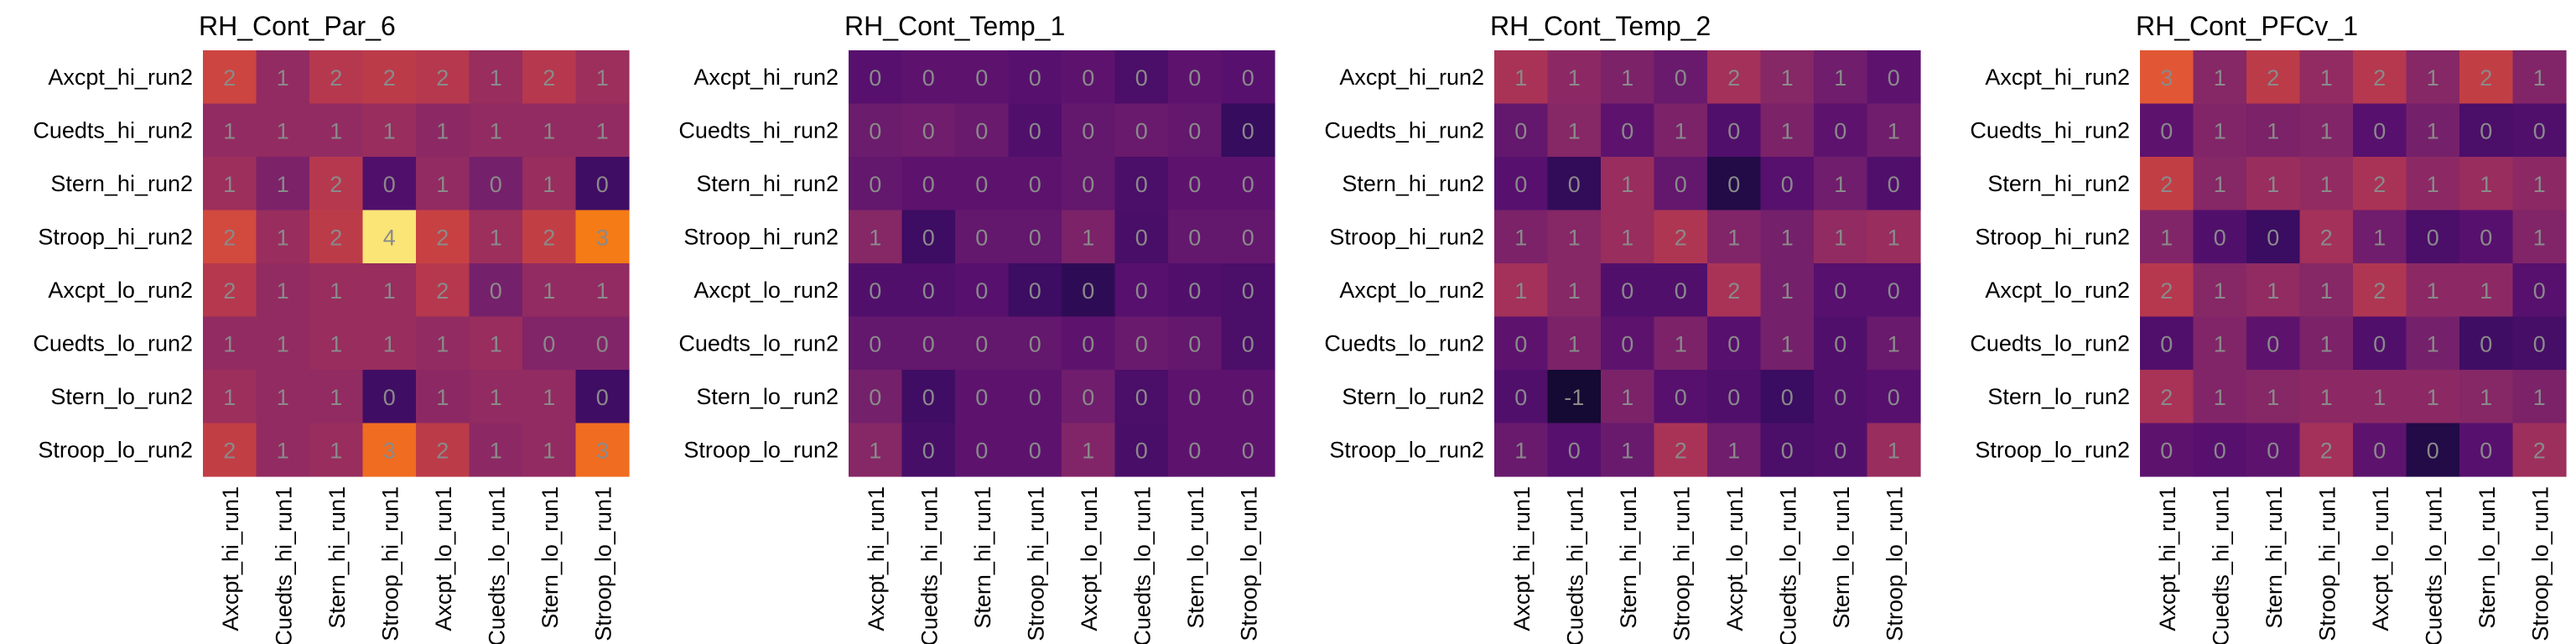 The width and height of the screenshot is (2576, 644). What do you see at coordinates (2052, 236) in the screenshot?
I see `row-tick-label: Stroop_hi_run2` at bounding box center [2052, 236].